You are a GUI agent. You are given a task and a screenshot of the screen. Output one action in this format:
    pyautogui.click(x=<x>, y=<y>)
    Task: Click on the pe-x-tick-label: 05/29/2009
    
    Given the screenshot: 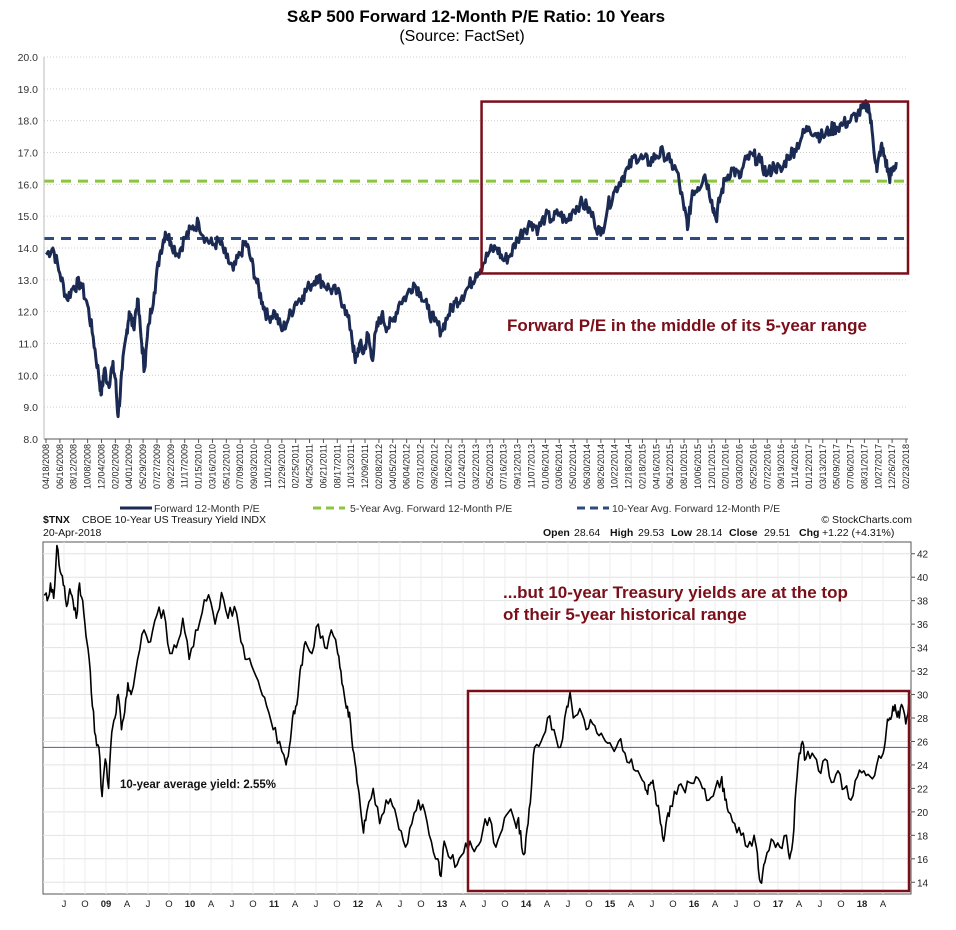 What is the action you would take?
    pyautogui.click(x=143, y=466)
    